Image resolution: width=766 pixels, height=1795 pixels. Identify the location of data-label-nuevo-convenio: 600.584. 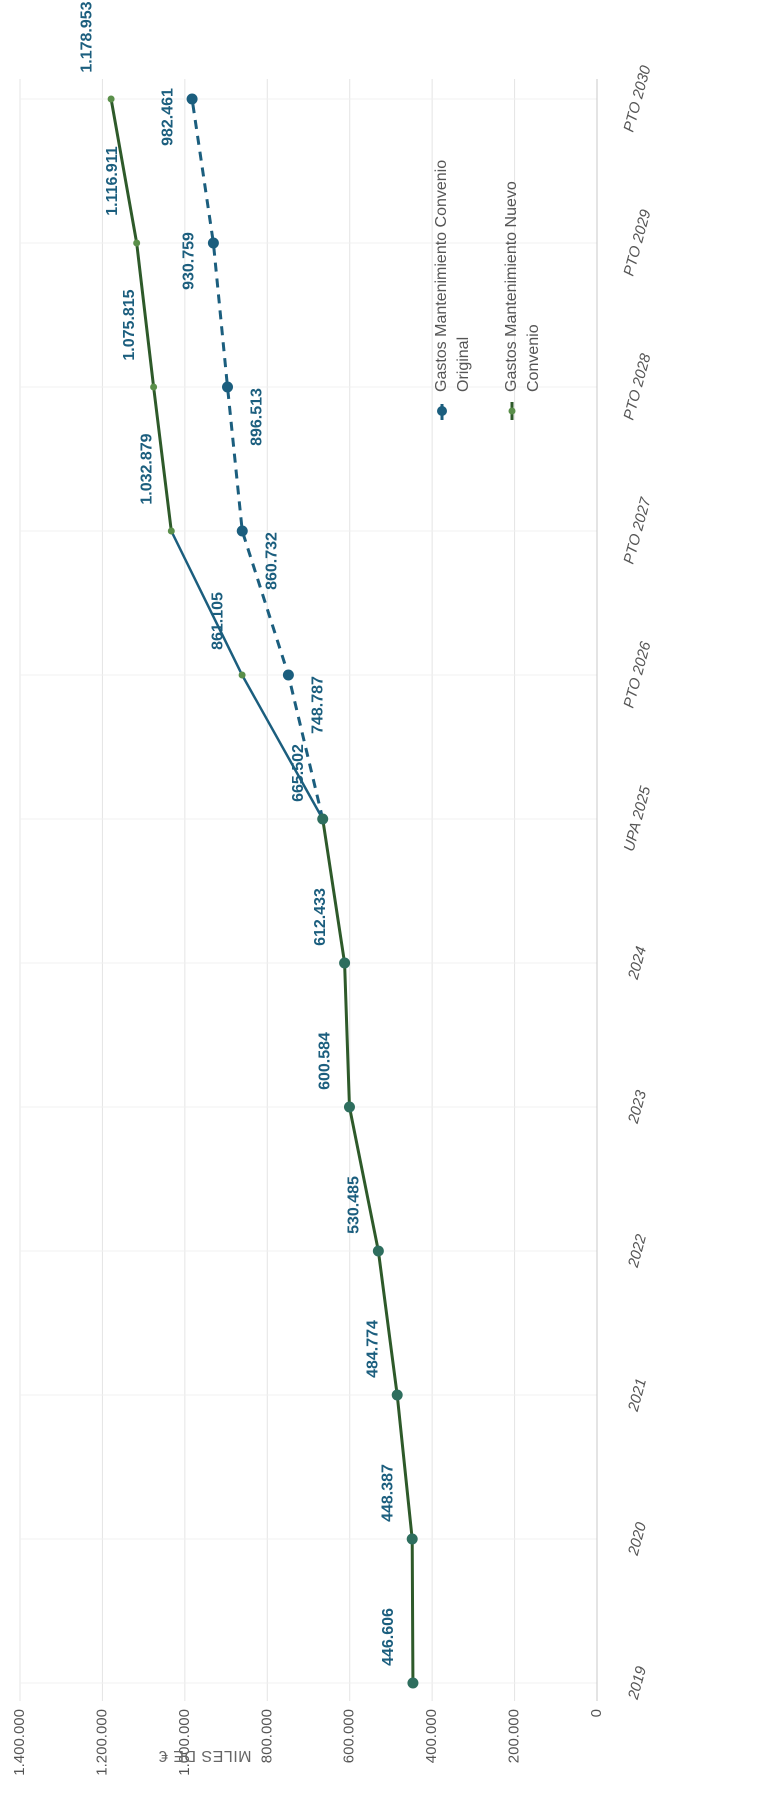
(325, 1061).